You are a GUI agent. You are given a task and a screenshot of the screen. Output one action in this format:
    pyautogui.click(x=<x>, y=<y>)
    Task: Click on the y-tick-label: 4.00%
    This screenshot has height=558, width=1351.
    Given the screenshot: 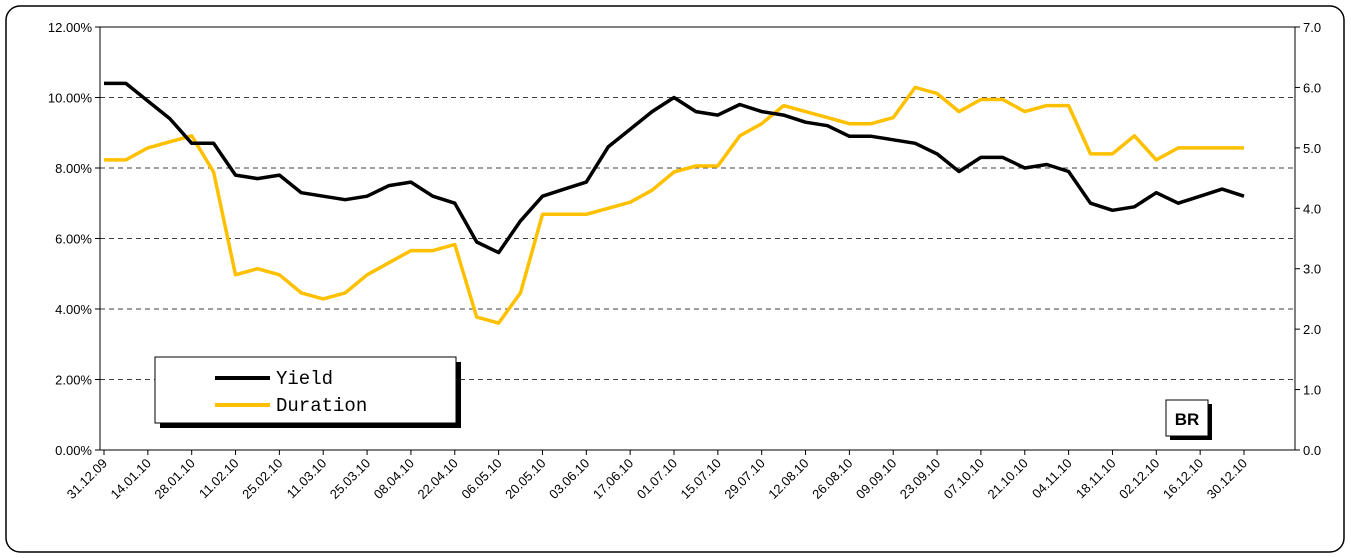 What is the action you would take?
    pyautogui.click(x=73, y=309)
    